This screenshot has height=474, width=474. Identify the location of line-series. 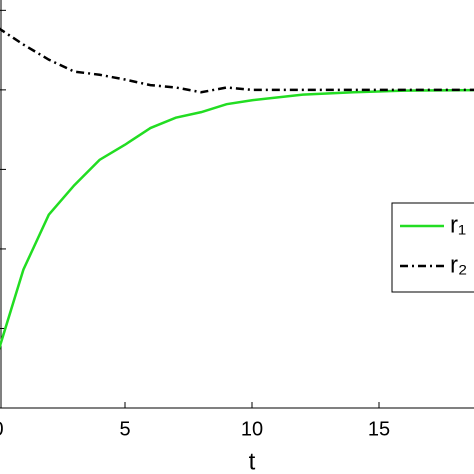
(237, 60).